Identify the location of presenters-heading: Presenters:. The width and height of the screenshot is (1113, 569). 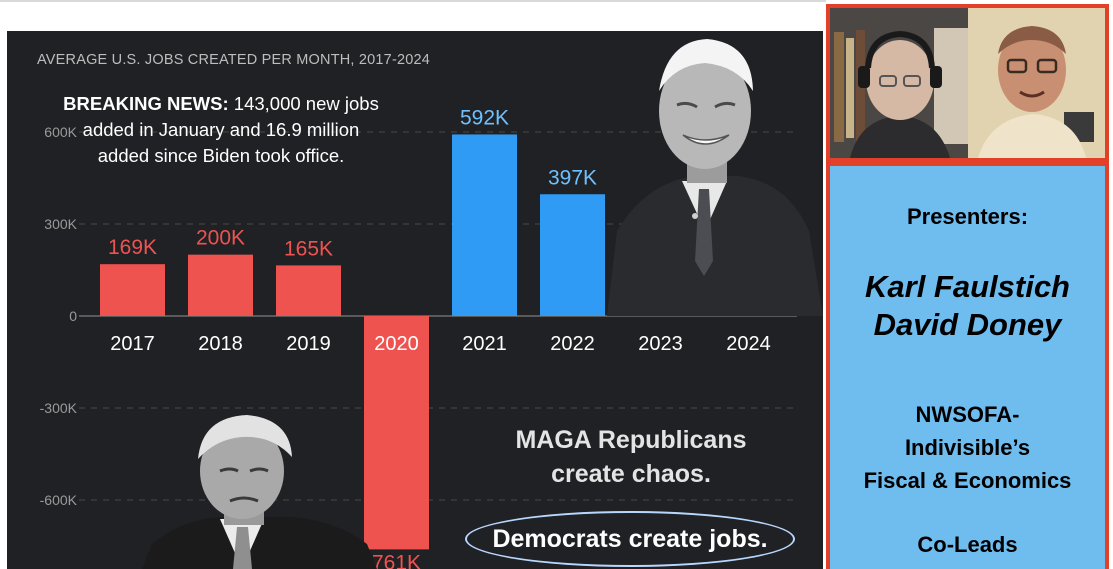
(967, 216).